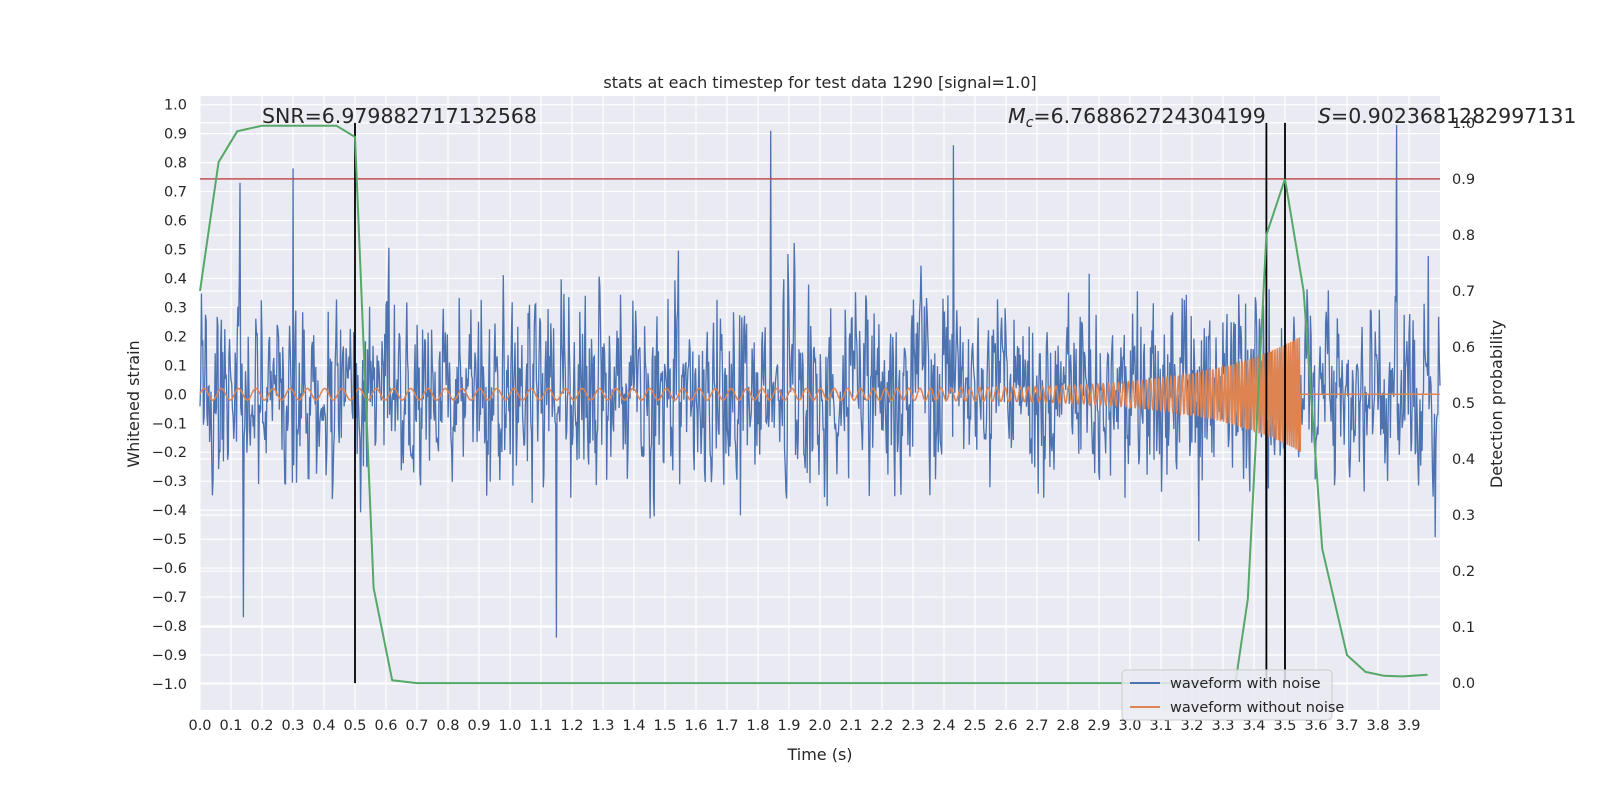 The width and height of the screenshot is (1600, 800). Describe the element at coordinates (850, 726) in the screenshot. I see `x-tick-label: 2.1` at that location.